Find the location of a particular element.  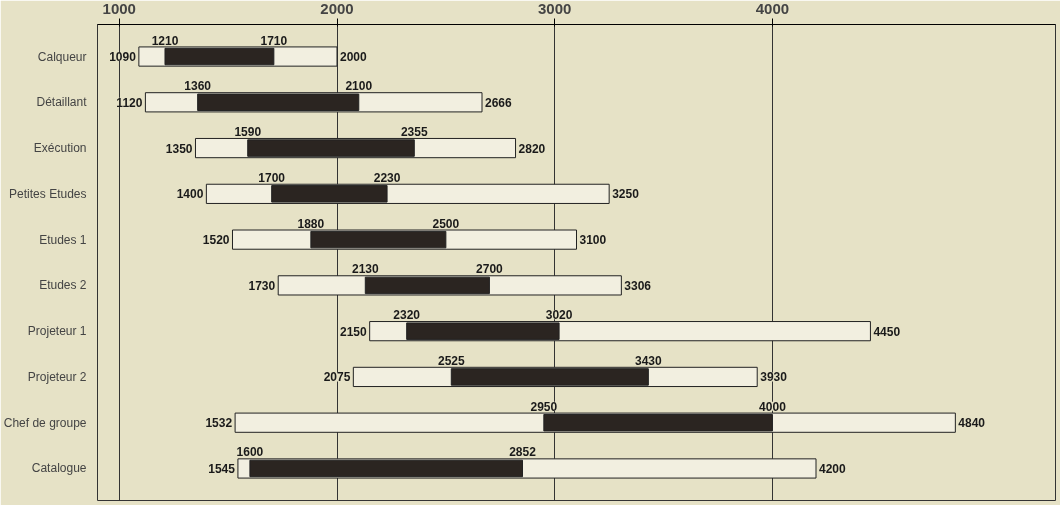

annotation: 2820 is located at coordinates (532, 148).